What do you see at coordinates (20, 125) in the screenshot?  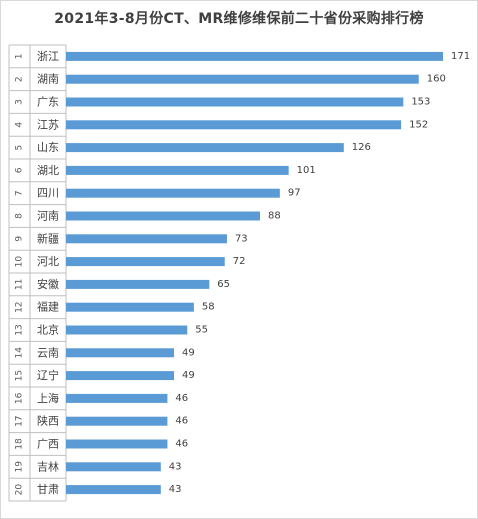 I see `rank-label: 4` at bounding box center [20, 125].